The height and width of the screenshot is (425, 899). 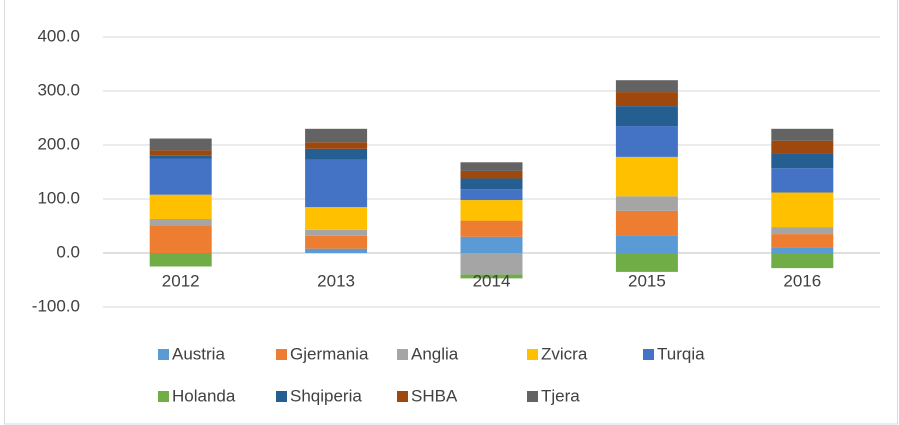 What do you see at coordinates (647, 280) in the screenshot?
I see `x-tick-label: 2015` at bounding box center [647, 280].